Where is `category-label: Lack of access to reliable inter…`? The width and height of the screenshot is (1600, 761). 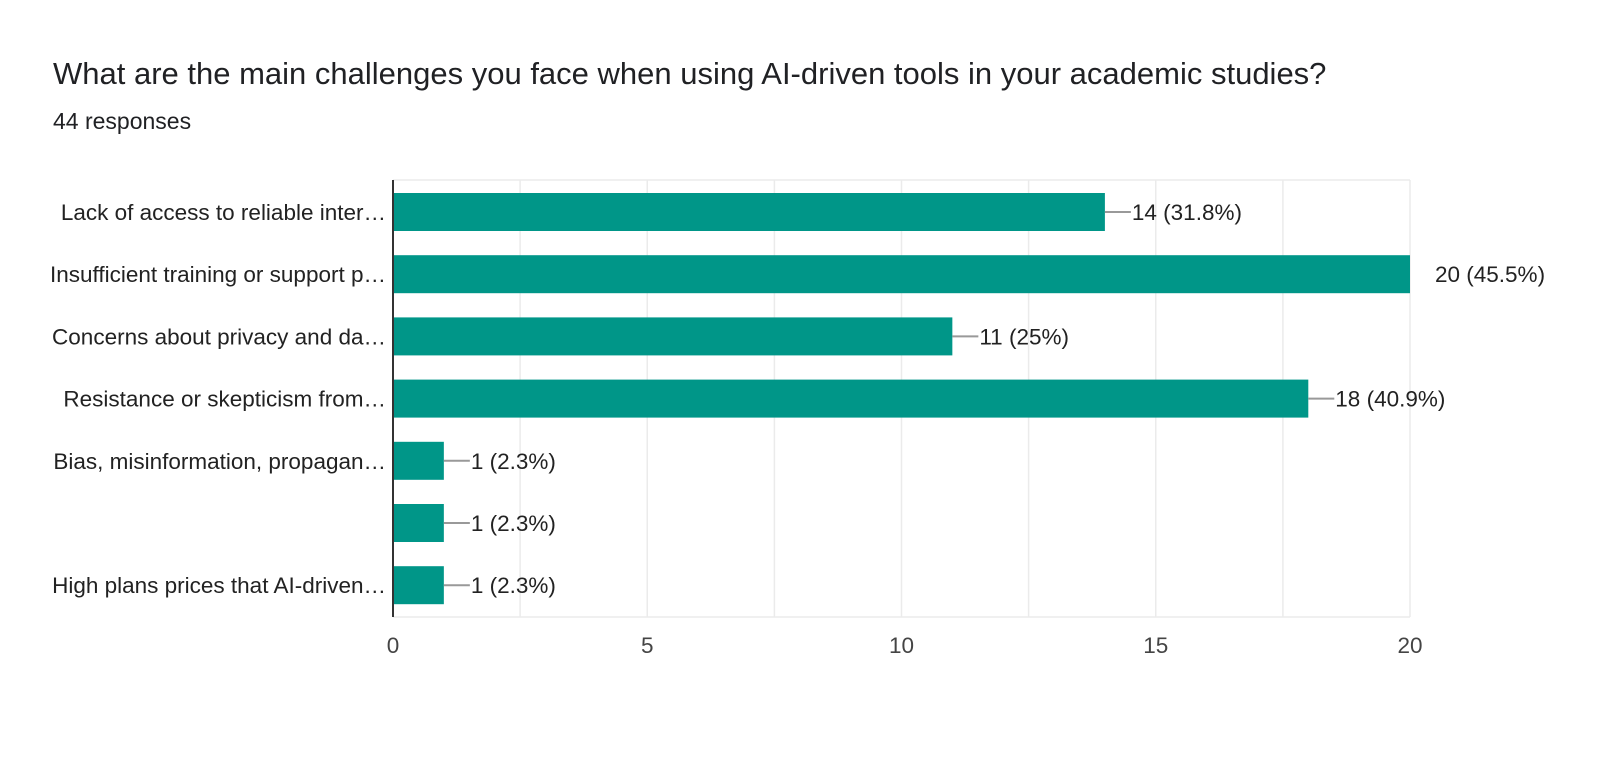 category-label: Lack of access to reliable inter… is located at coordinates (223, 212).